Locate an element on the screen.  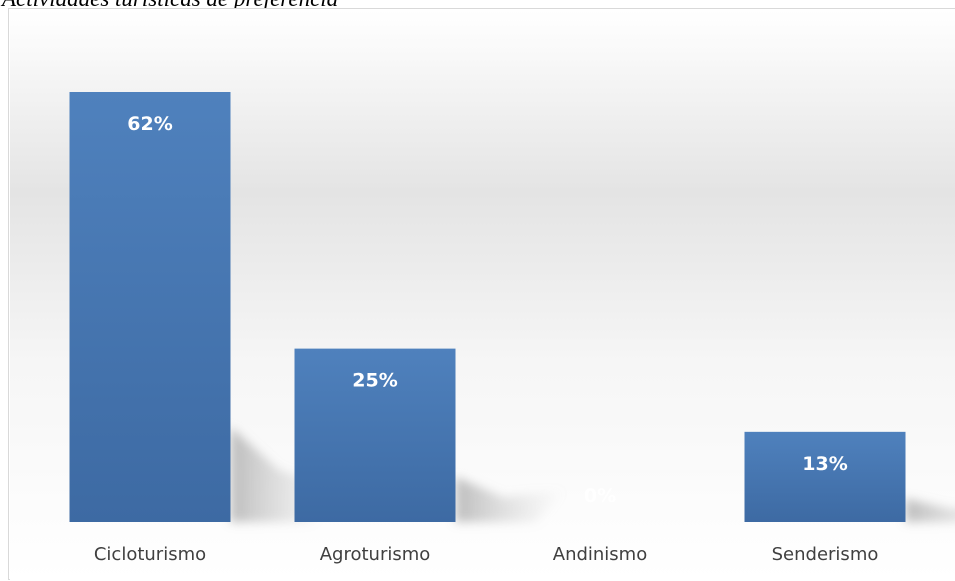
tick-label-andinismo: Andinismo is located at coordinates (600, 554).